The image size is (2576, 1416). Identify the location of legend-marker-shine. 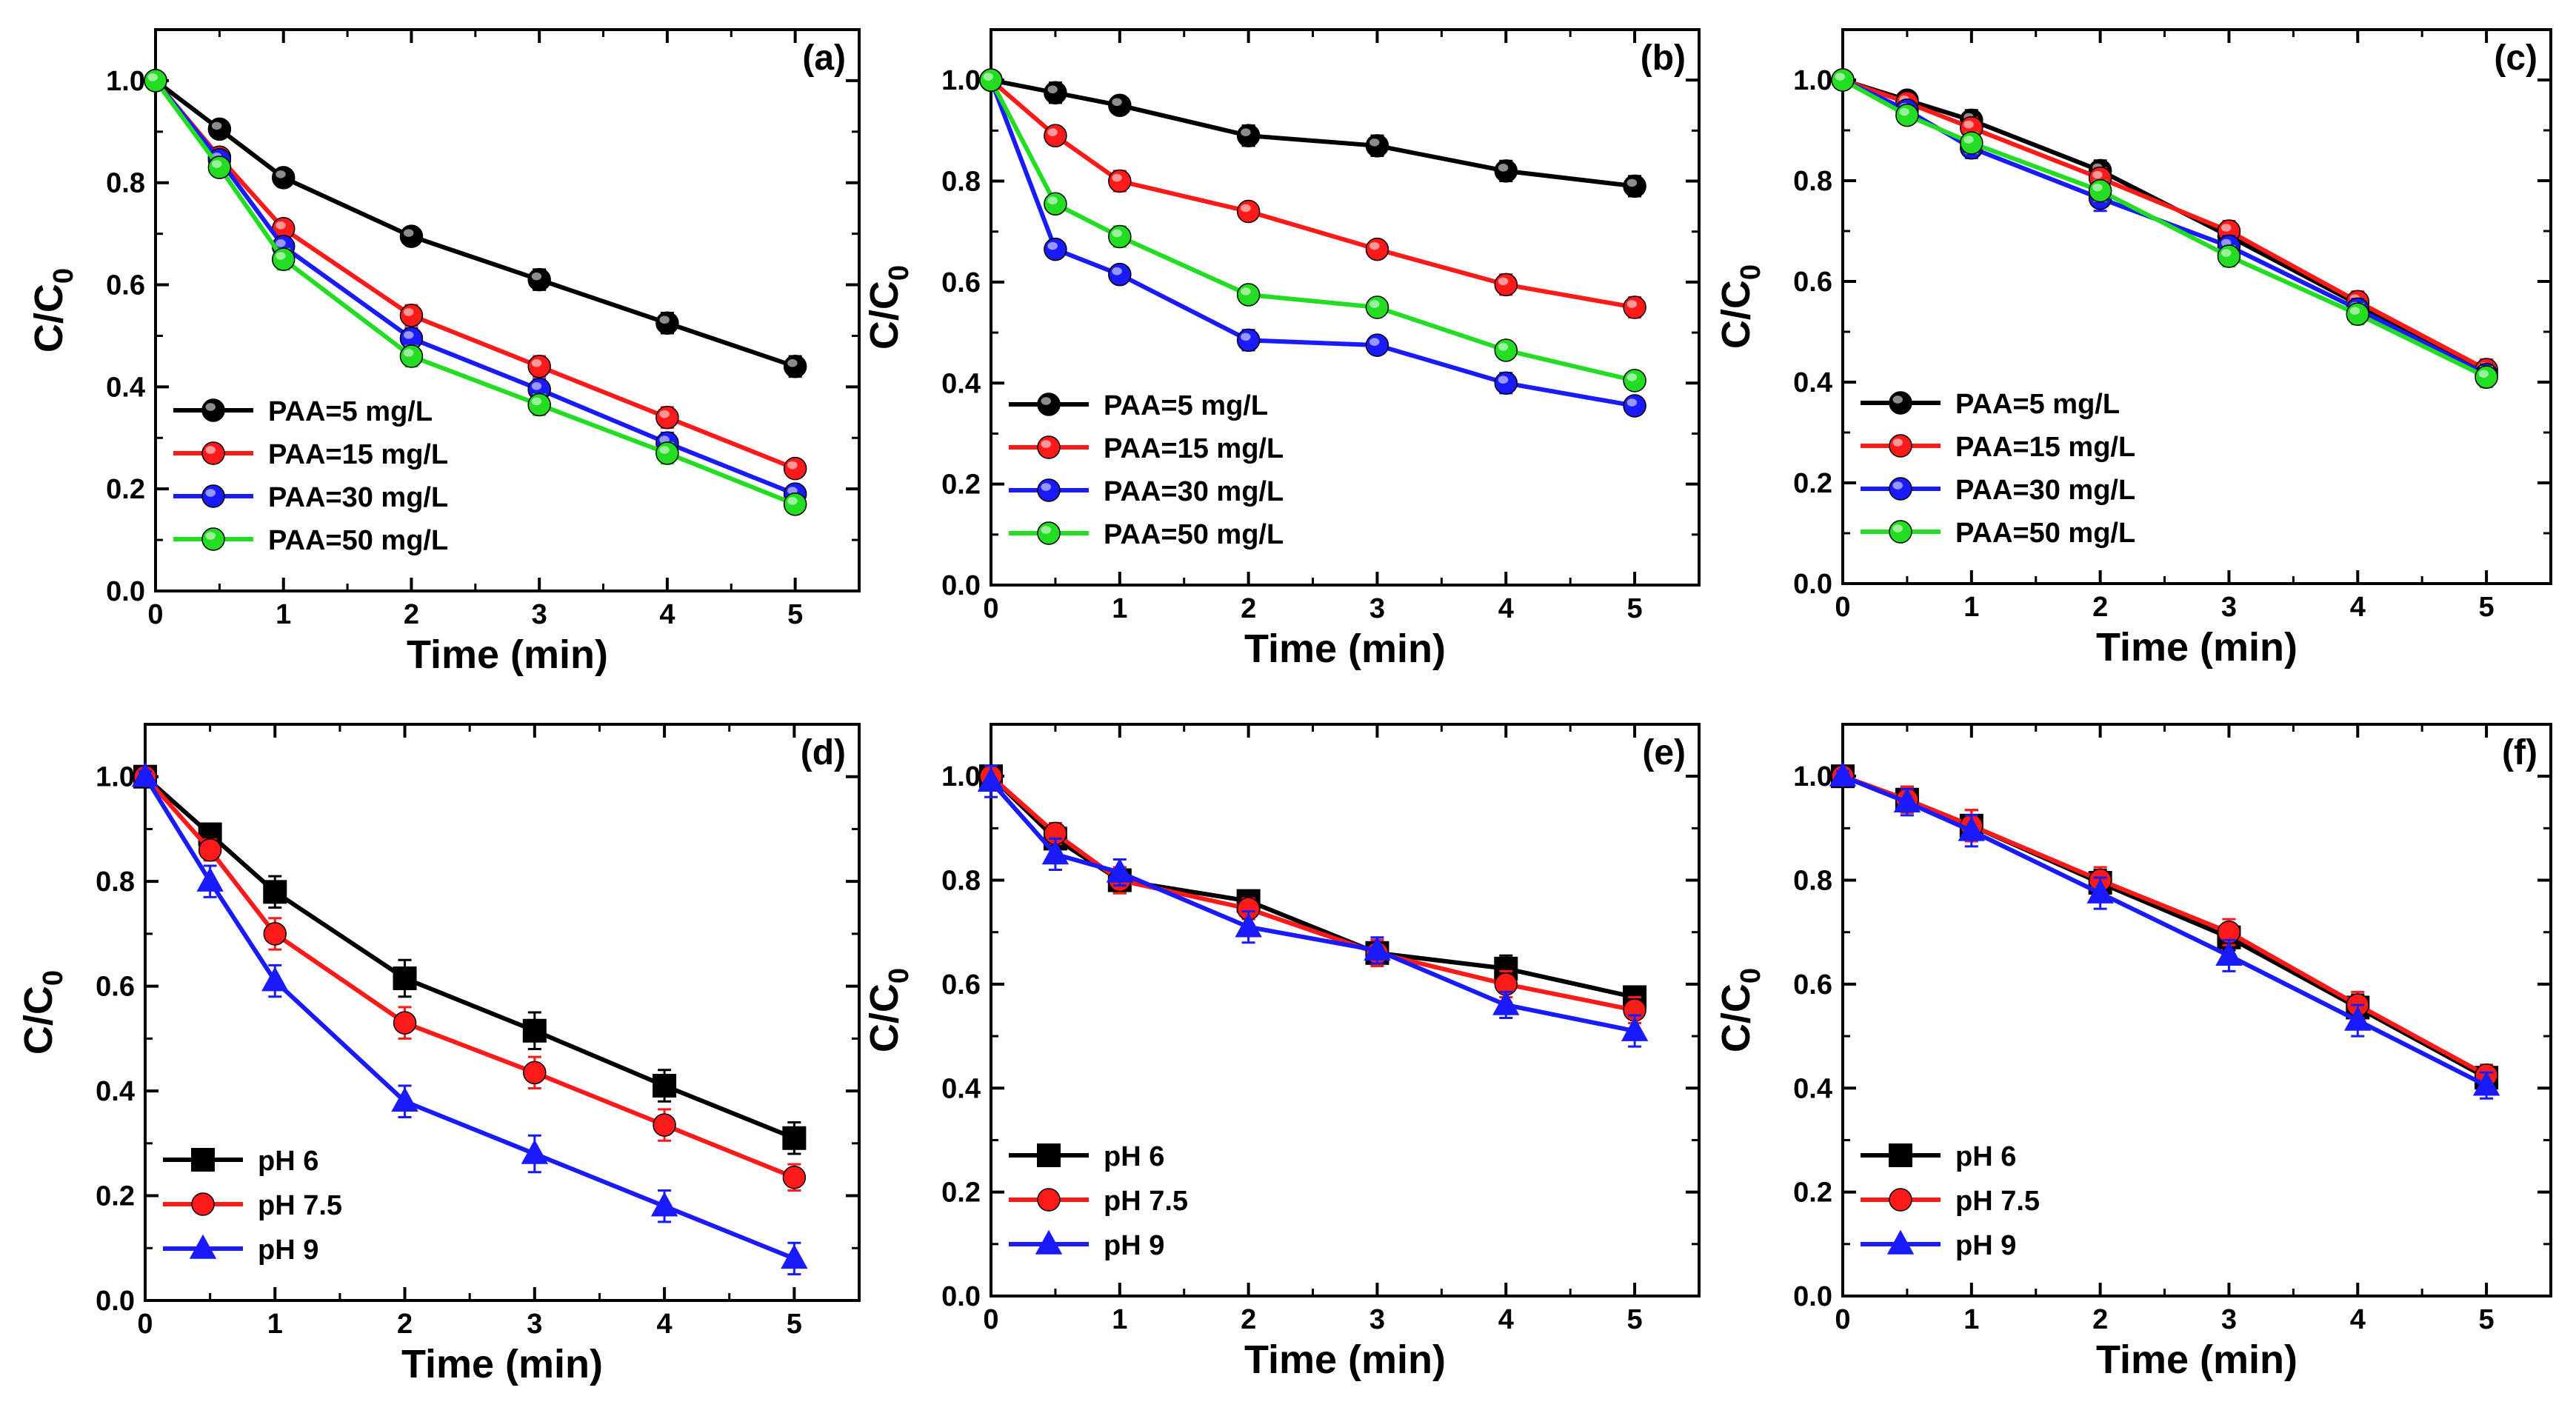
(1046, 530).